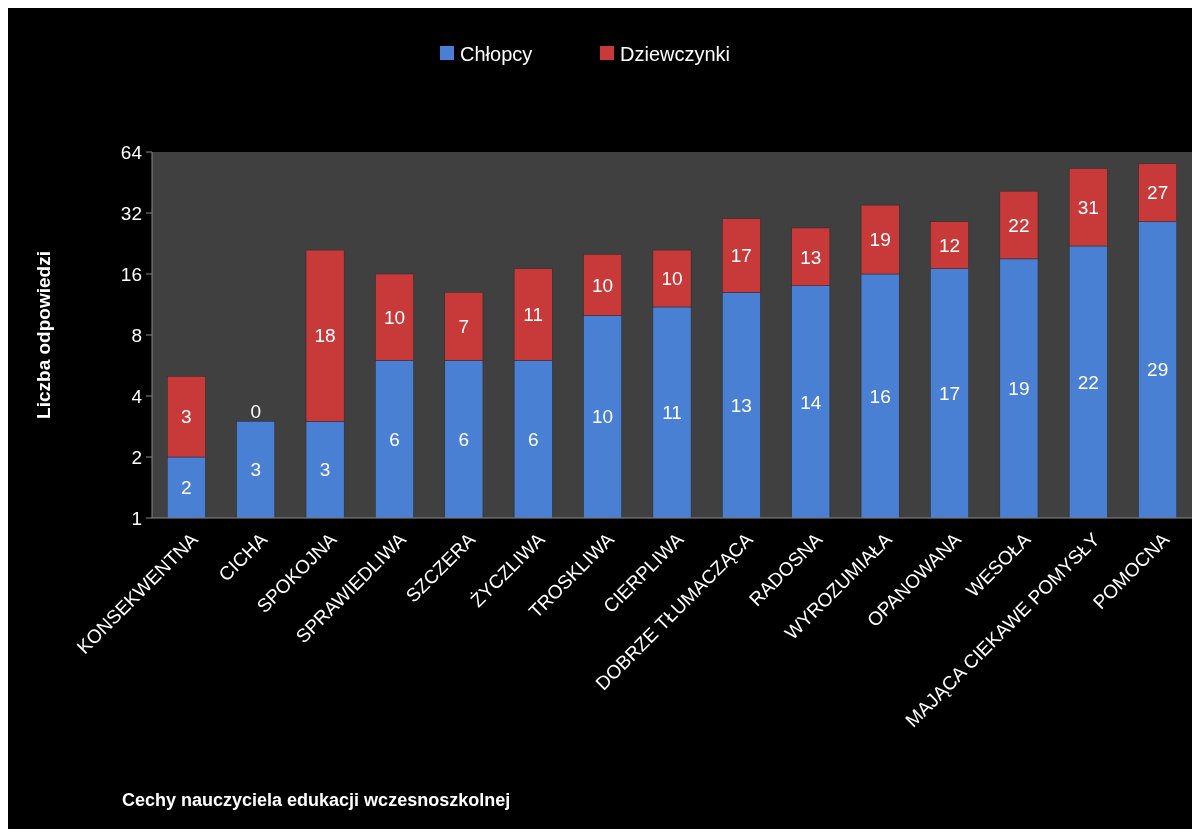  I want to click on y-tick-label: 4, so click(137, 396).